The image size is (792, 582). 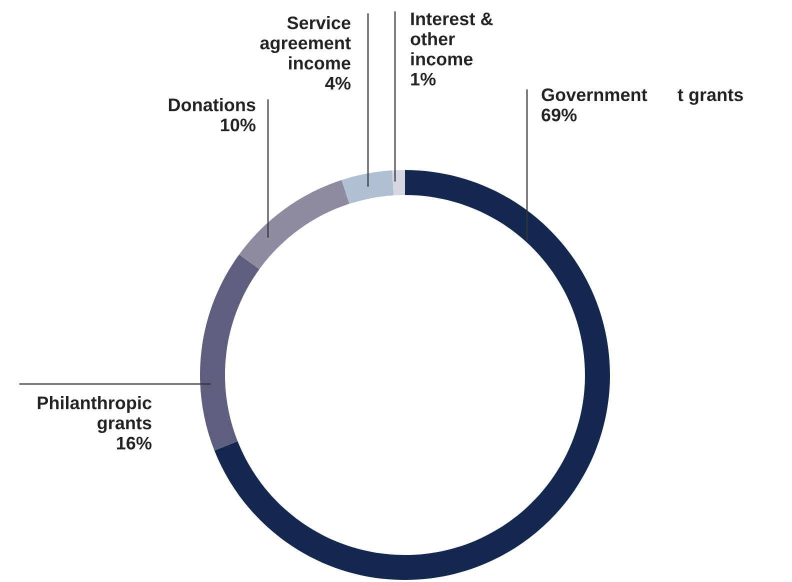 What do you see at coordinates (451, 39) in the screenshot?
I see `slice-label: Interest & other income` at bounding box center [451, 39].